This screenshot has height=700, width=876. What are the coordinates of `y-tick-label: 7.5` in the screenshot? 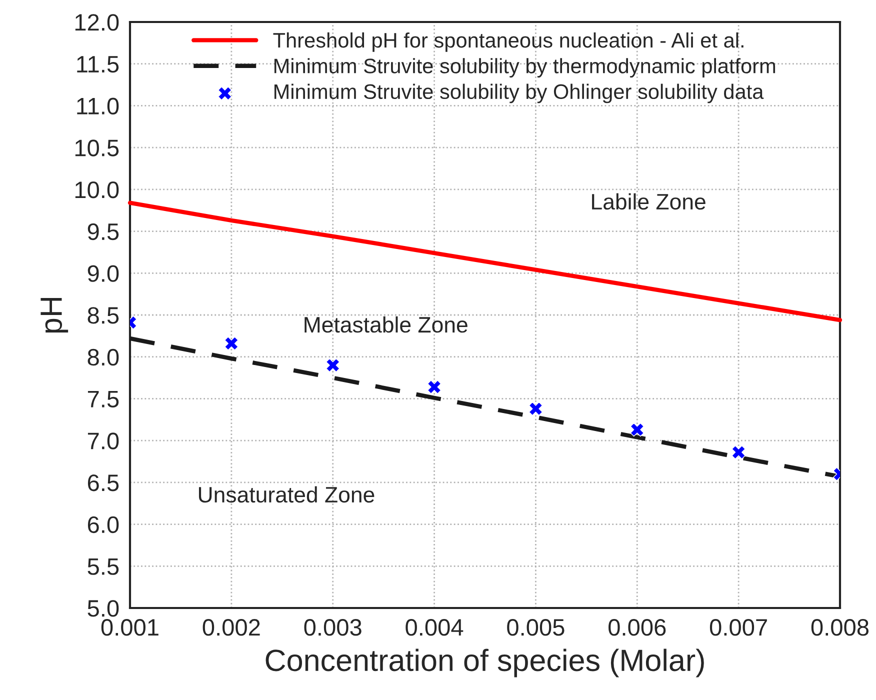 It's located at (103, 399).